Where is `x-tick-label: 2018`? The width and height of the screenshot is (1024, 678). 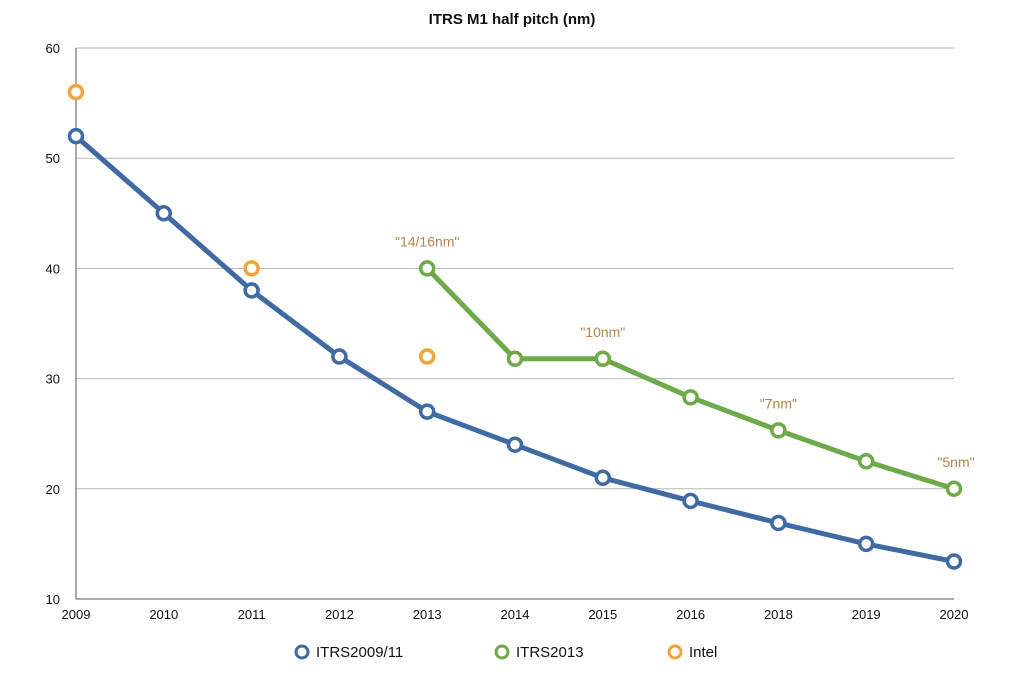 x-tick-label: 2018 is located at coordinates (778, 614).